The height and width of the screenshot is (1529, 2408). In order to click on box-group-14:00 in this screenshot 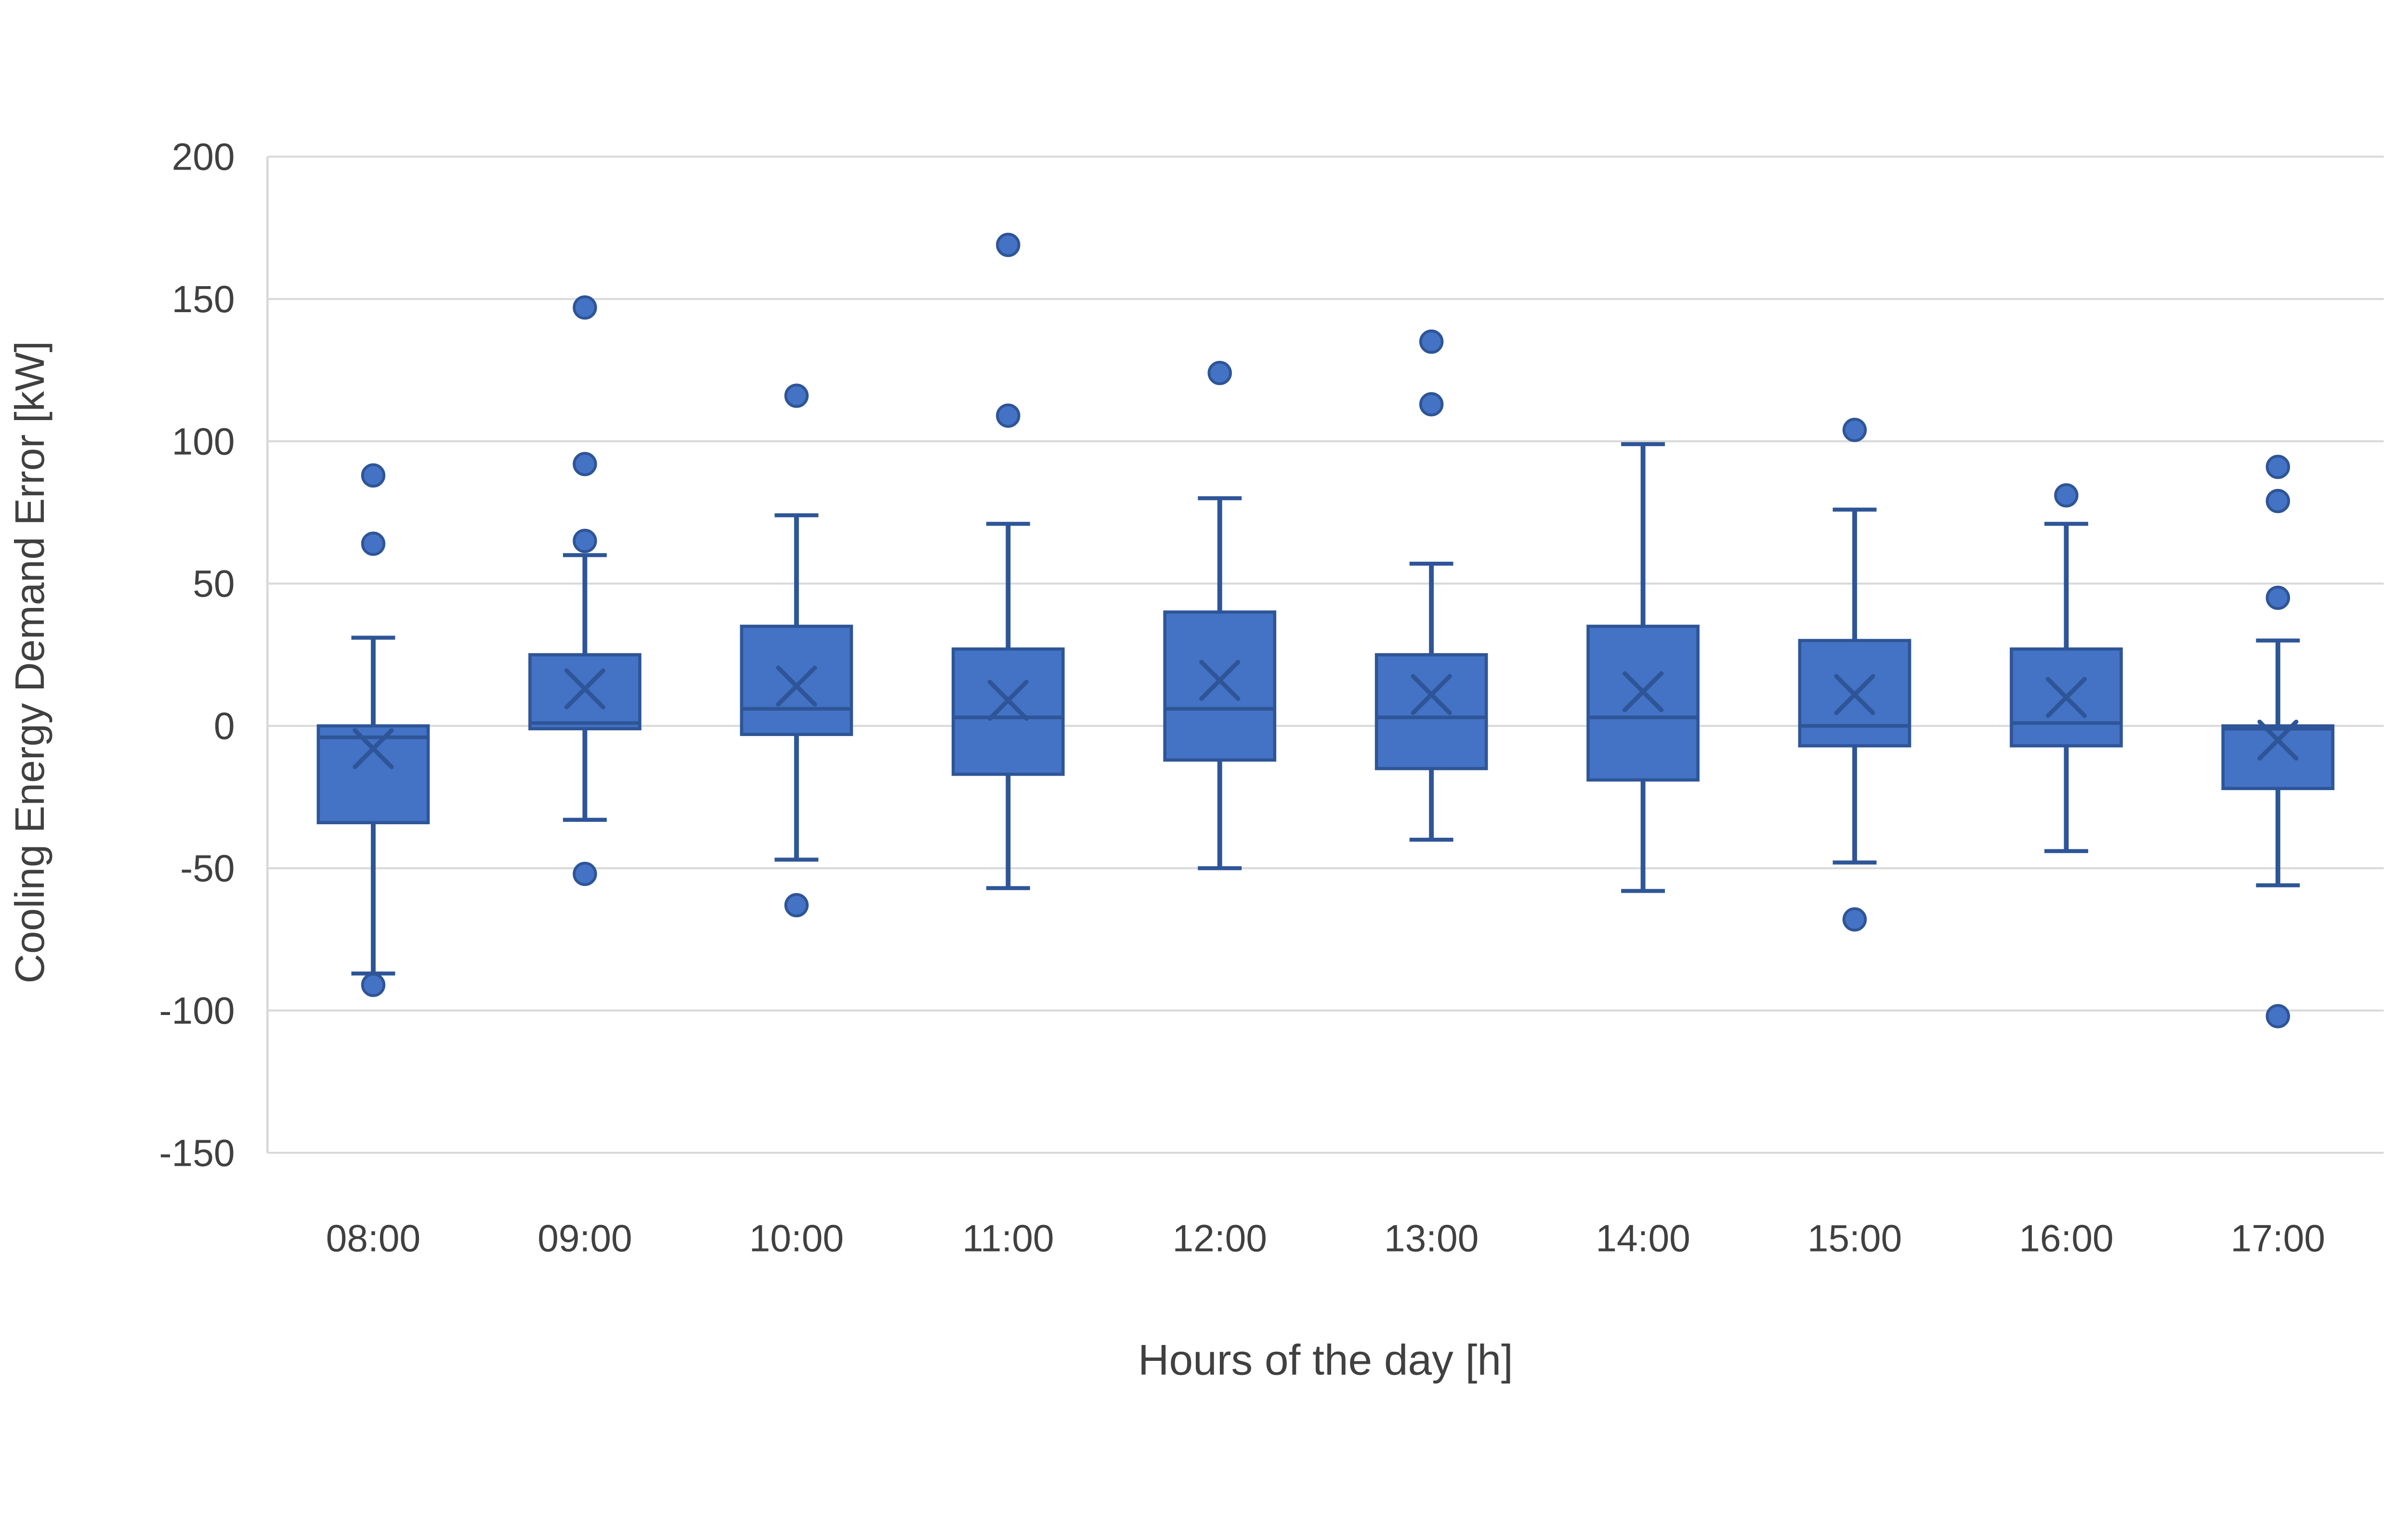, I will do `click(1643, 668)`.